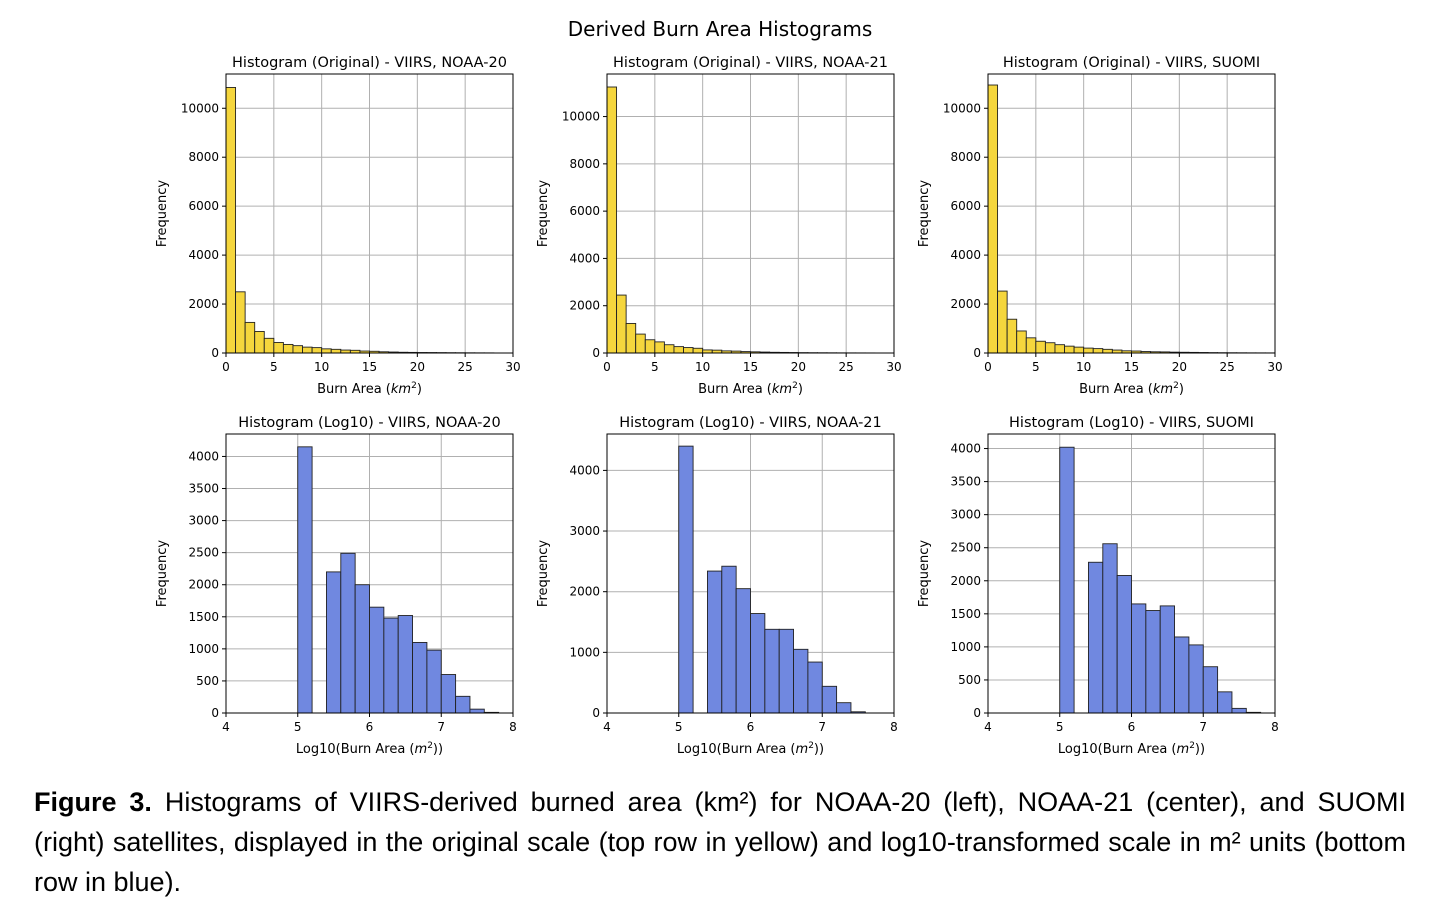 The height and width of the screenshot is (912, 1454). What do you see at coordinates (203, 489) in the screenshot?
I see `y-tick-label: 3500` at bounding box center [203, 489].